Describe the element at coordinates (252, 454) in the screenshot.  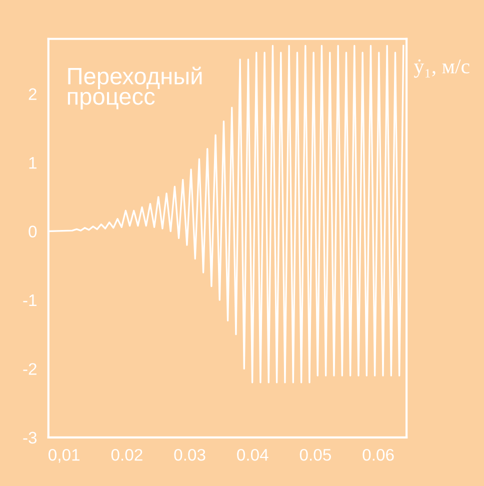
I see `x-tick-label: 0.04` at that location.